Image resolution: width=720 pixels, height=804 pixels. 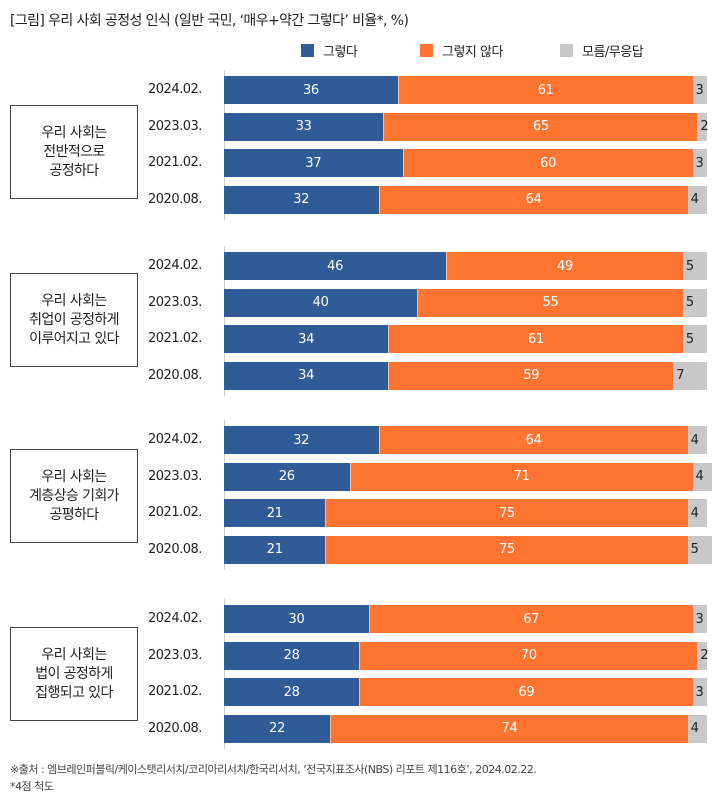 I want to click on bar-segment-no: 60, so click(x=547, y=163).